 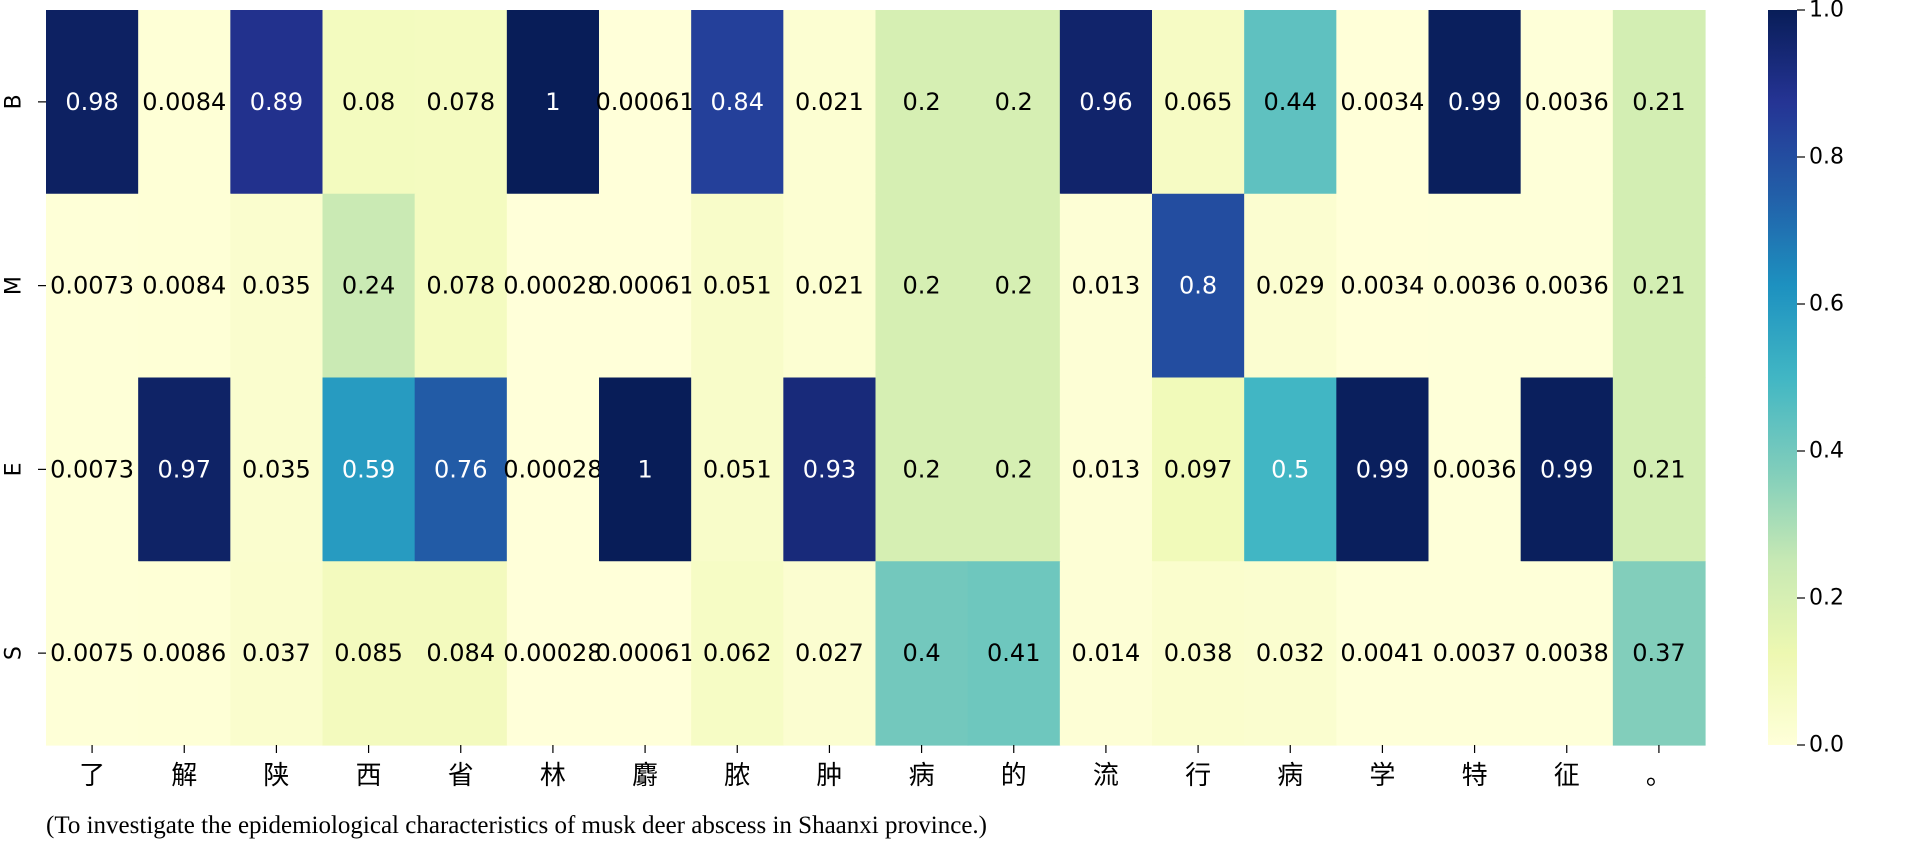 What do you see at coordinates (645, 776) in the screenshot?
I see `x-tick-label-6: 麝` at bounding box center [645, 776].